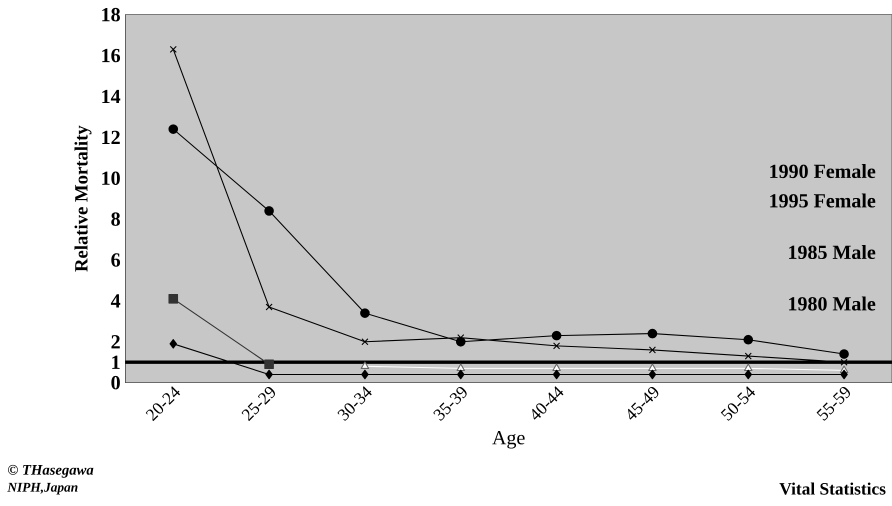  Describe the element at coordinates (115, 260) in the screenshot. I see `y-tick-label: 6` at that location.